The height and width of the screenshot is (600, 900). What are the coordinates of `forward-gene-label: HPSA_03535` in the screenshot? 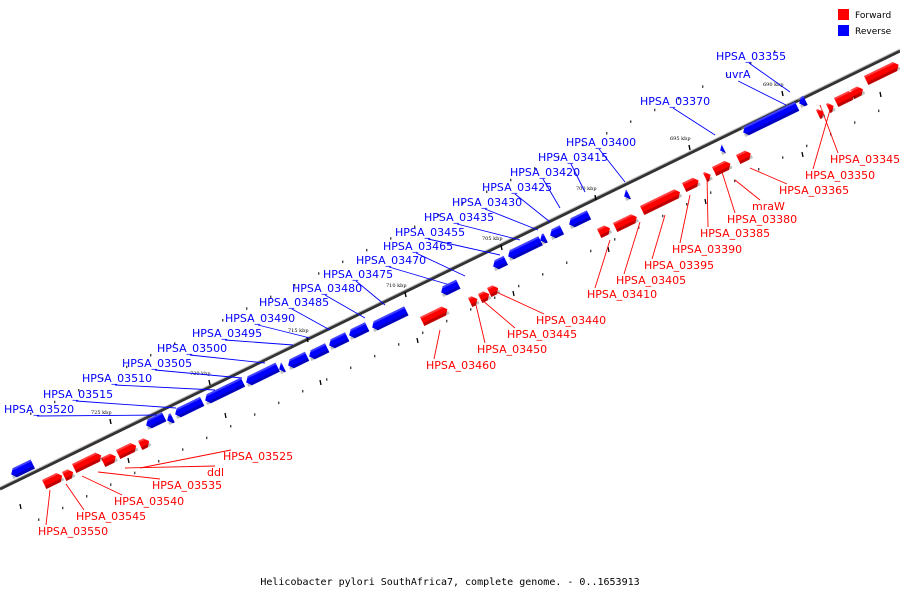 It's located at (187, 485).